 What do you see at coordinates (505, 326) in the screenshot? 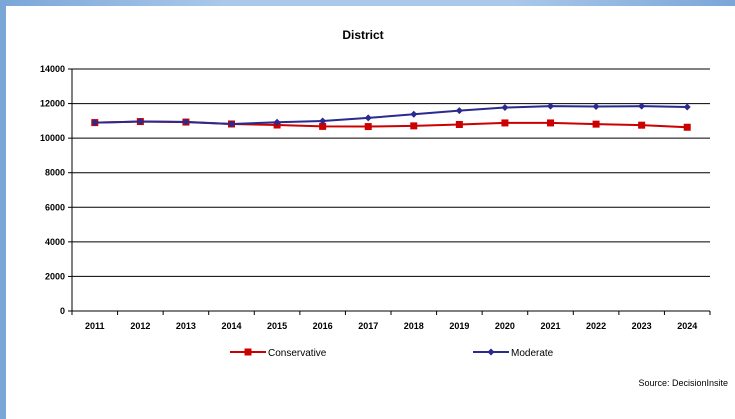
I see `x-tick-label: 2020` at bounding box center [505, 326].